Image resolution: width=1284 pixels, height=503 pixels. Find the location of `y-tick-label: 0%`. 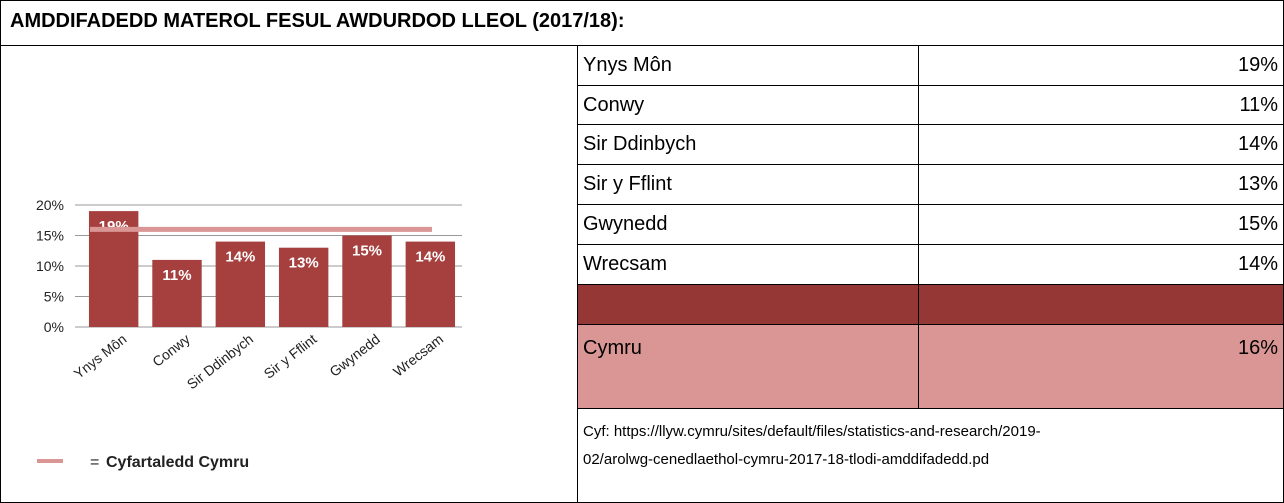

y-tick-label: 0% is located at coordinates (54, 327).